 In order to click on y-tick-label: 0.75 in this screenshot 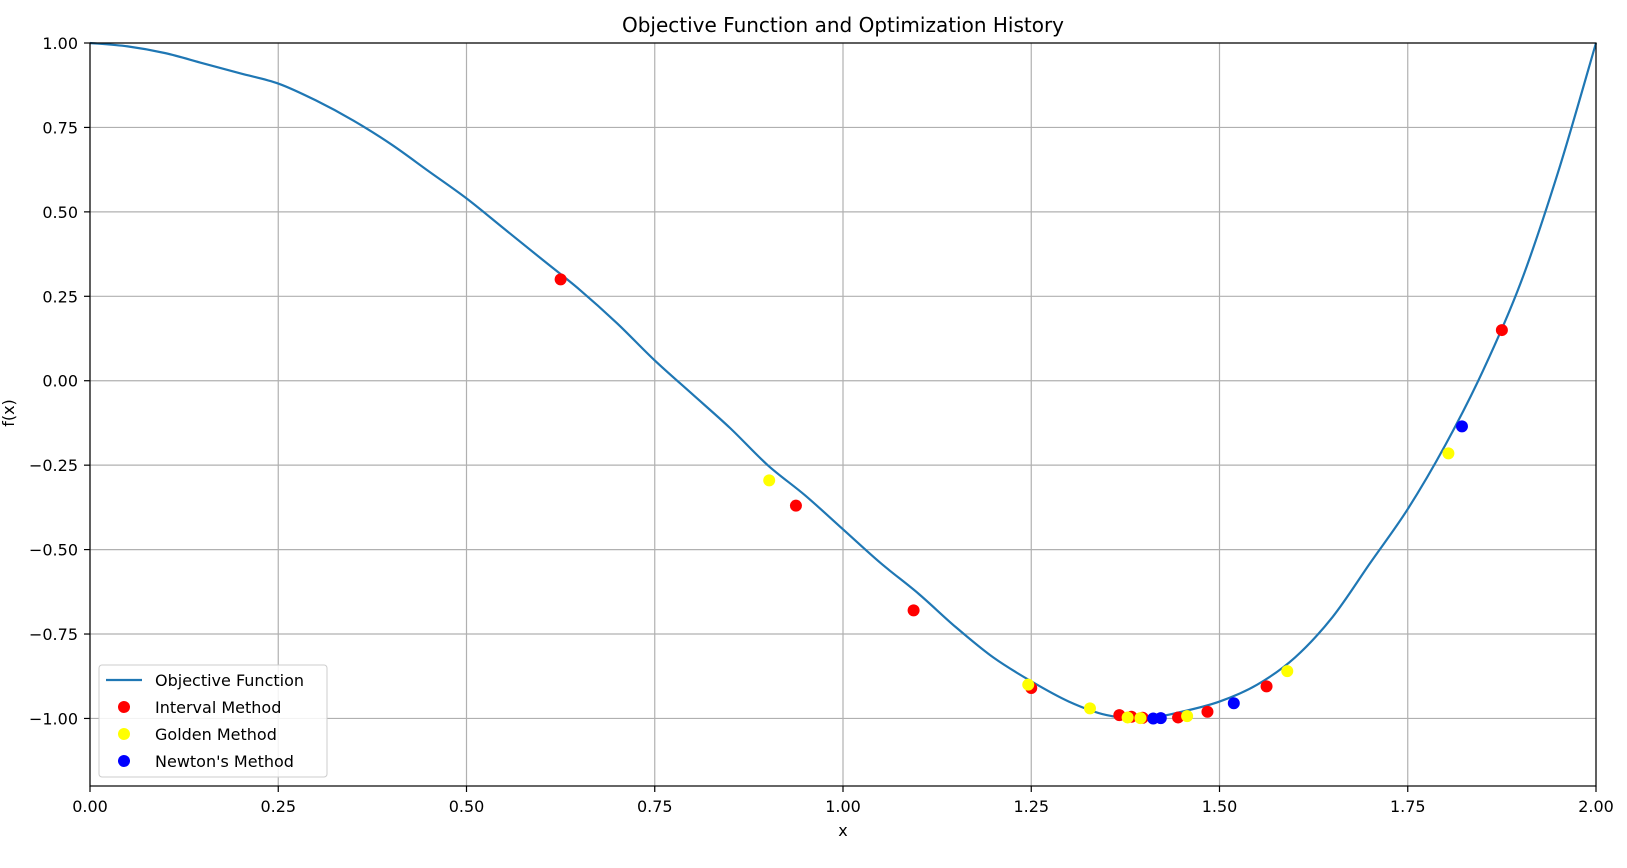, I will do `click(60, 127)`.